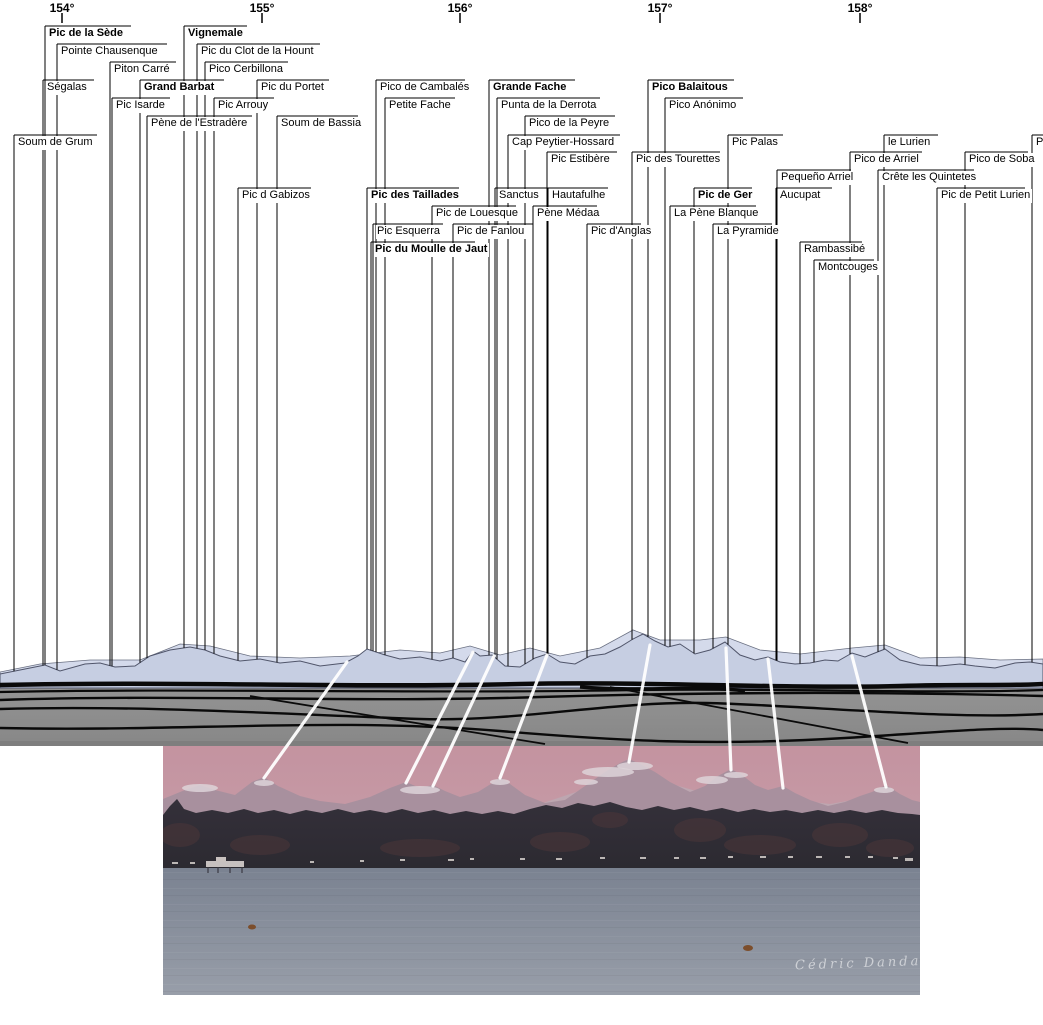 The image size is (1043, 1025). What do you see at coordinates (67, 88) in the screenshot?
I see `peak-label: Ségalas` at bounding box center [67, 88].